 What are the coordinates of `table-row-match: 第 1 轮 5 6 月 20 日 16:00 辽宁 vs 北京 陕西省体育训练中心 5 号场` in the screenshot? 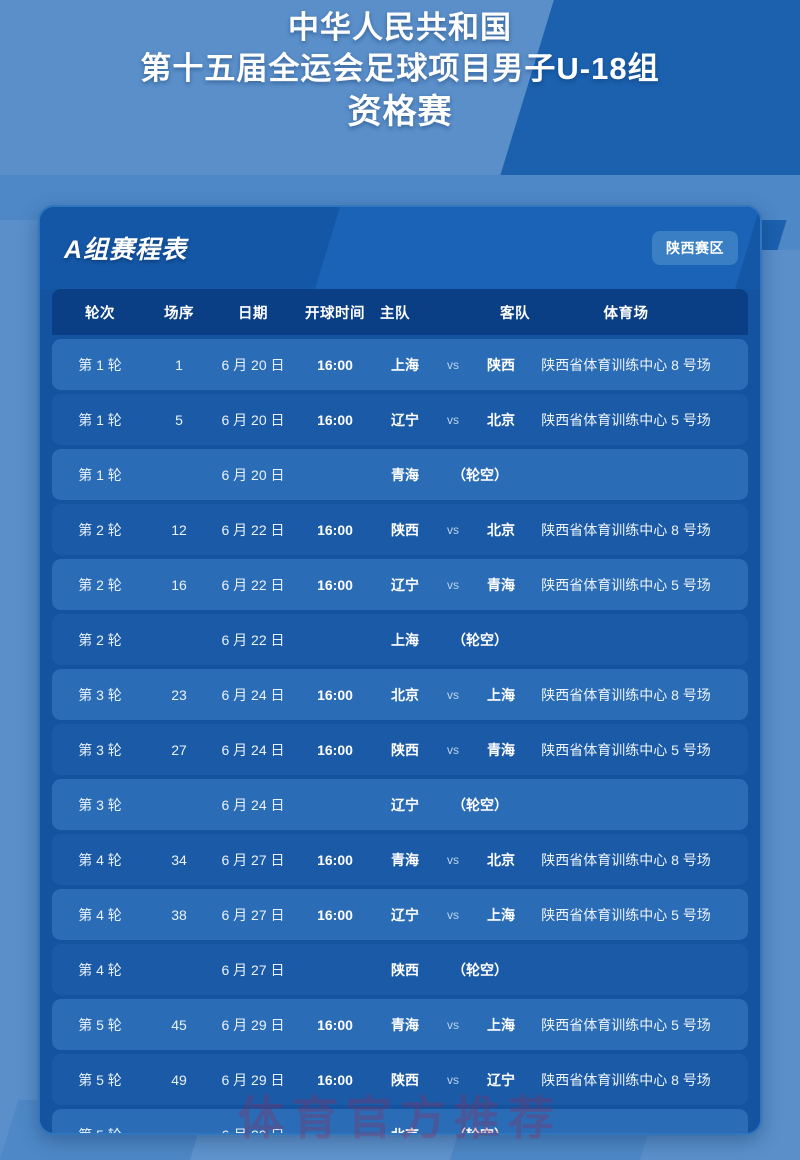 It's located at (400, 419).